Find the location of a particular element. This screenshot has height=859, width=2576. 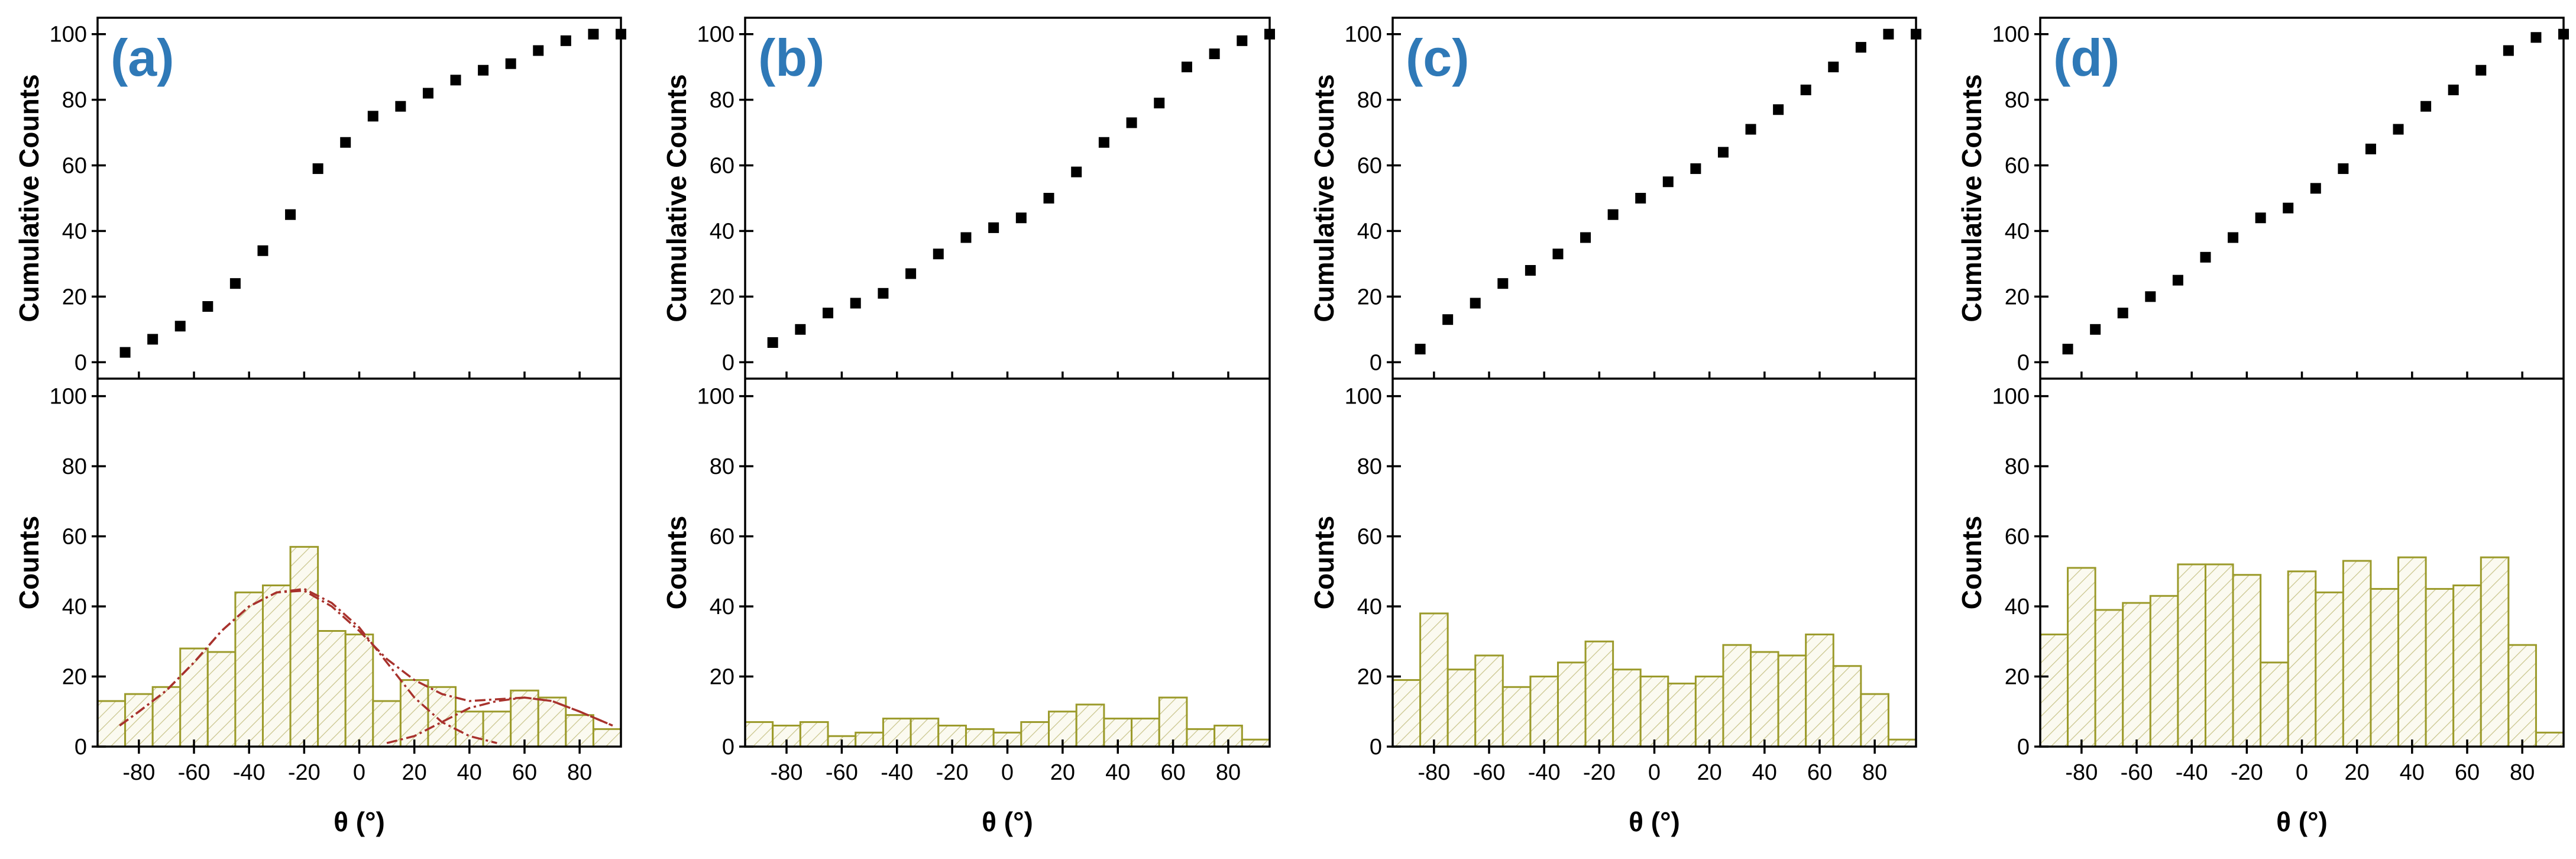

bottom-y-tick-label: 0 is located at coordinates (2024, 747).